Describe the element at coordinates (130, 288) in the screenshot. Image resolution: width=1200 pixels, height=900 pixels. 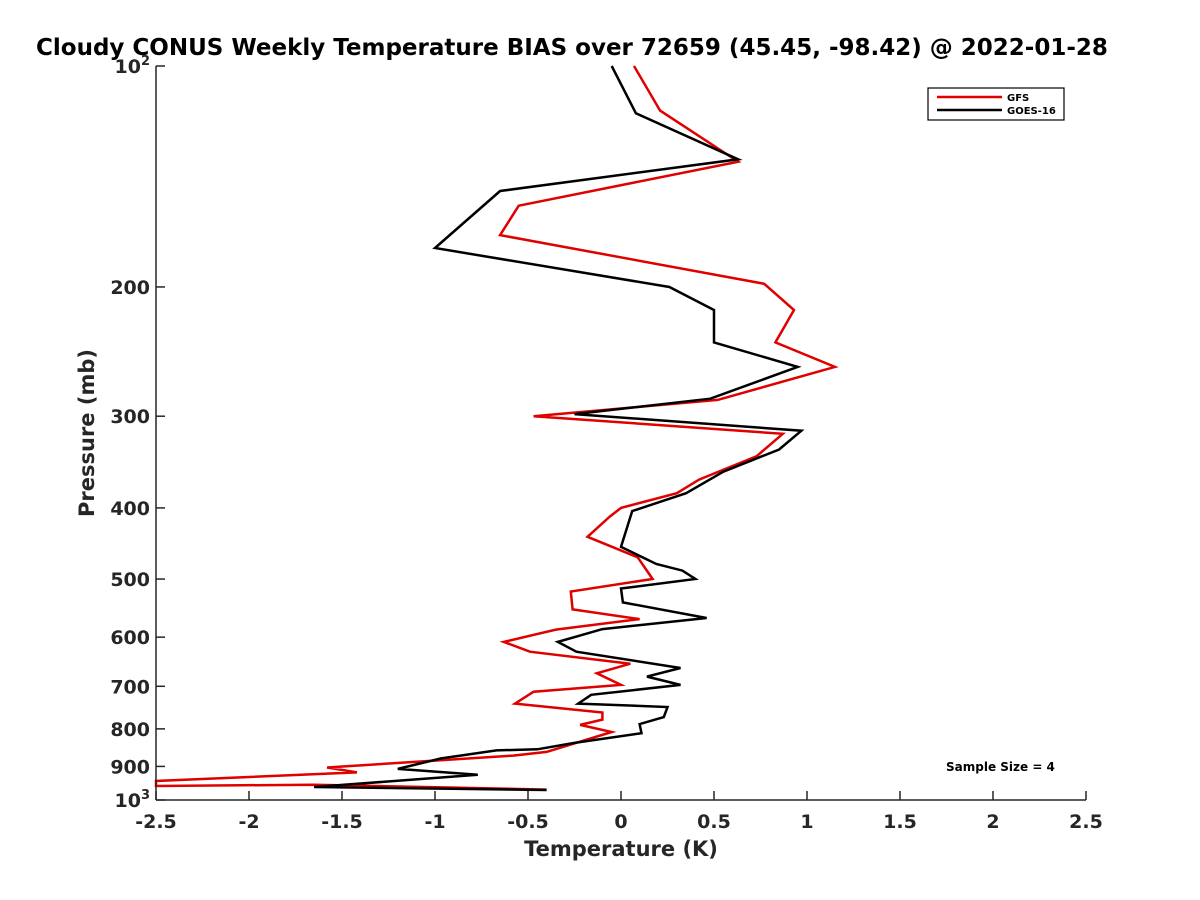
I see `y-tick-label: 200` at that location.